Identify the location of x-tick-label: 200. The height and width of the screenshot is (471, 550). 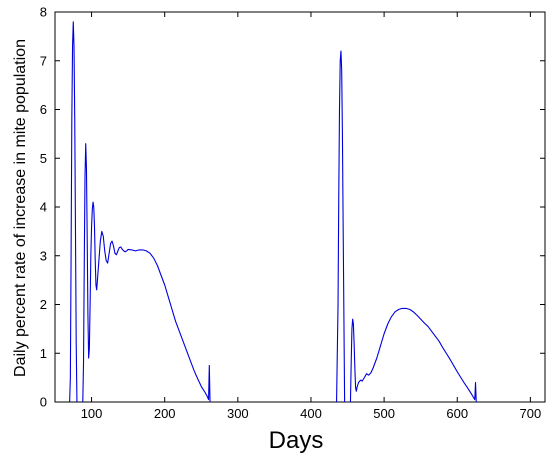
(165, 413).